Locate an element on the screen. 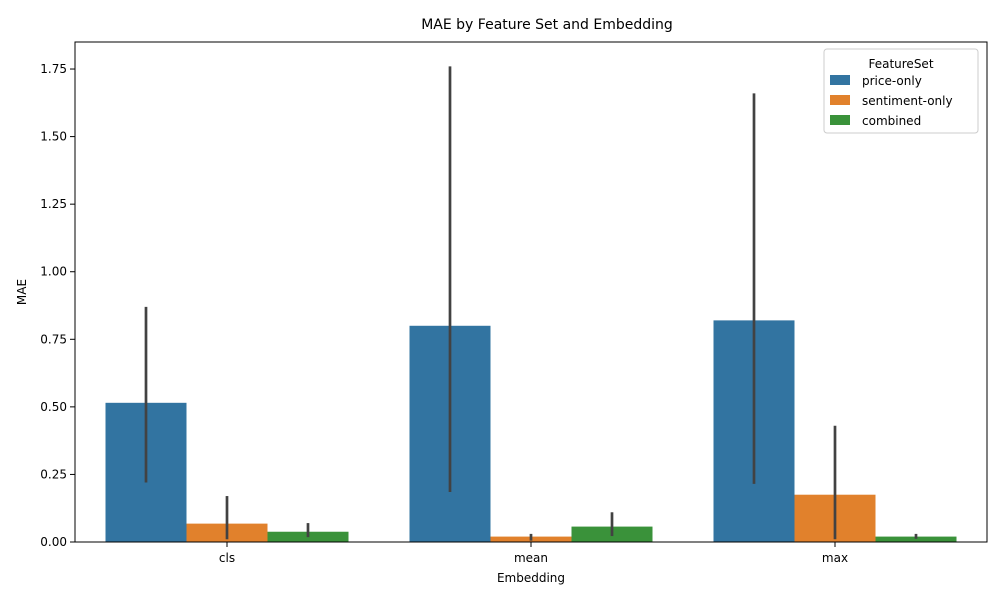  legend-label-combined: combined is located at coordinates (891, 121).